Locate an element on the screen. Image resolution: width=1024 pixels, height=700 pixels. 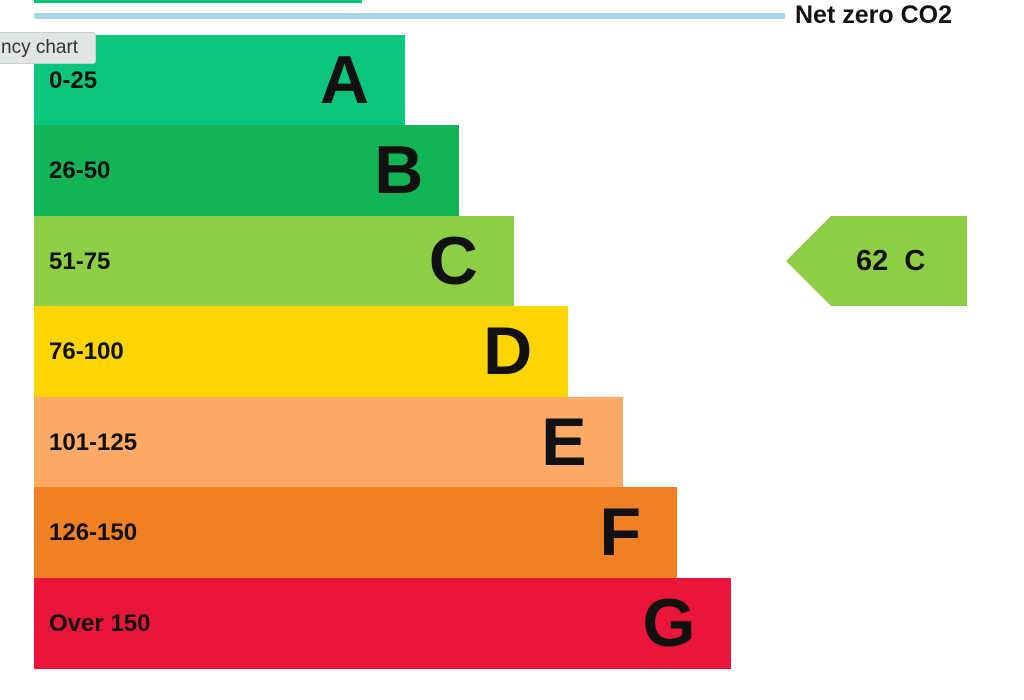
current-rating-value: 62 is located at coordinates (872, 261).